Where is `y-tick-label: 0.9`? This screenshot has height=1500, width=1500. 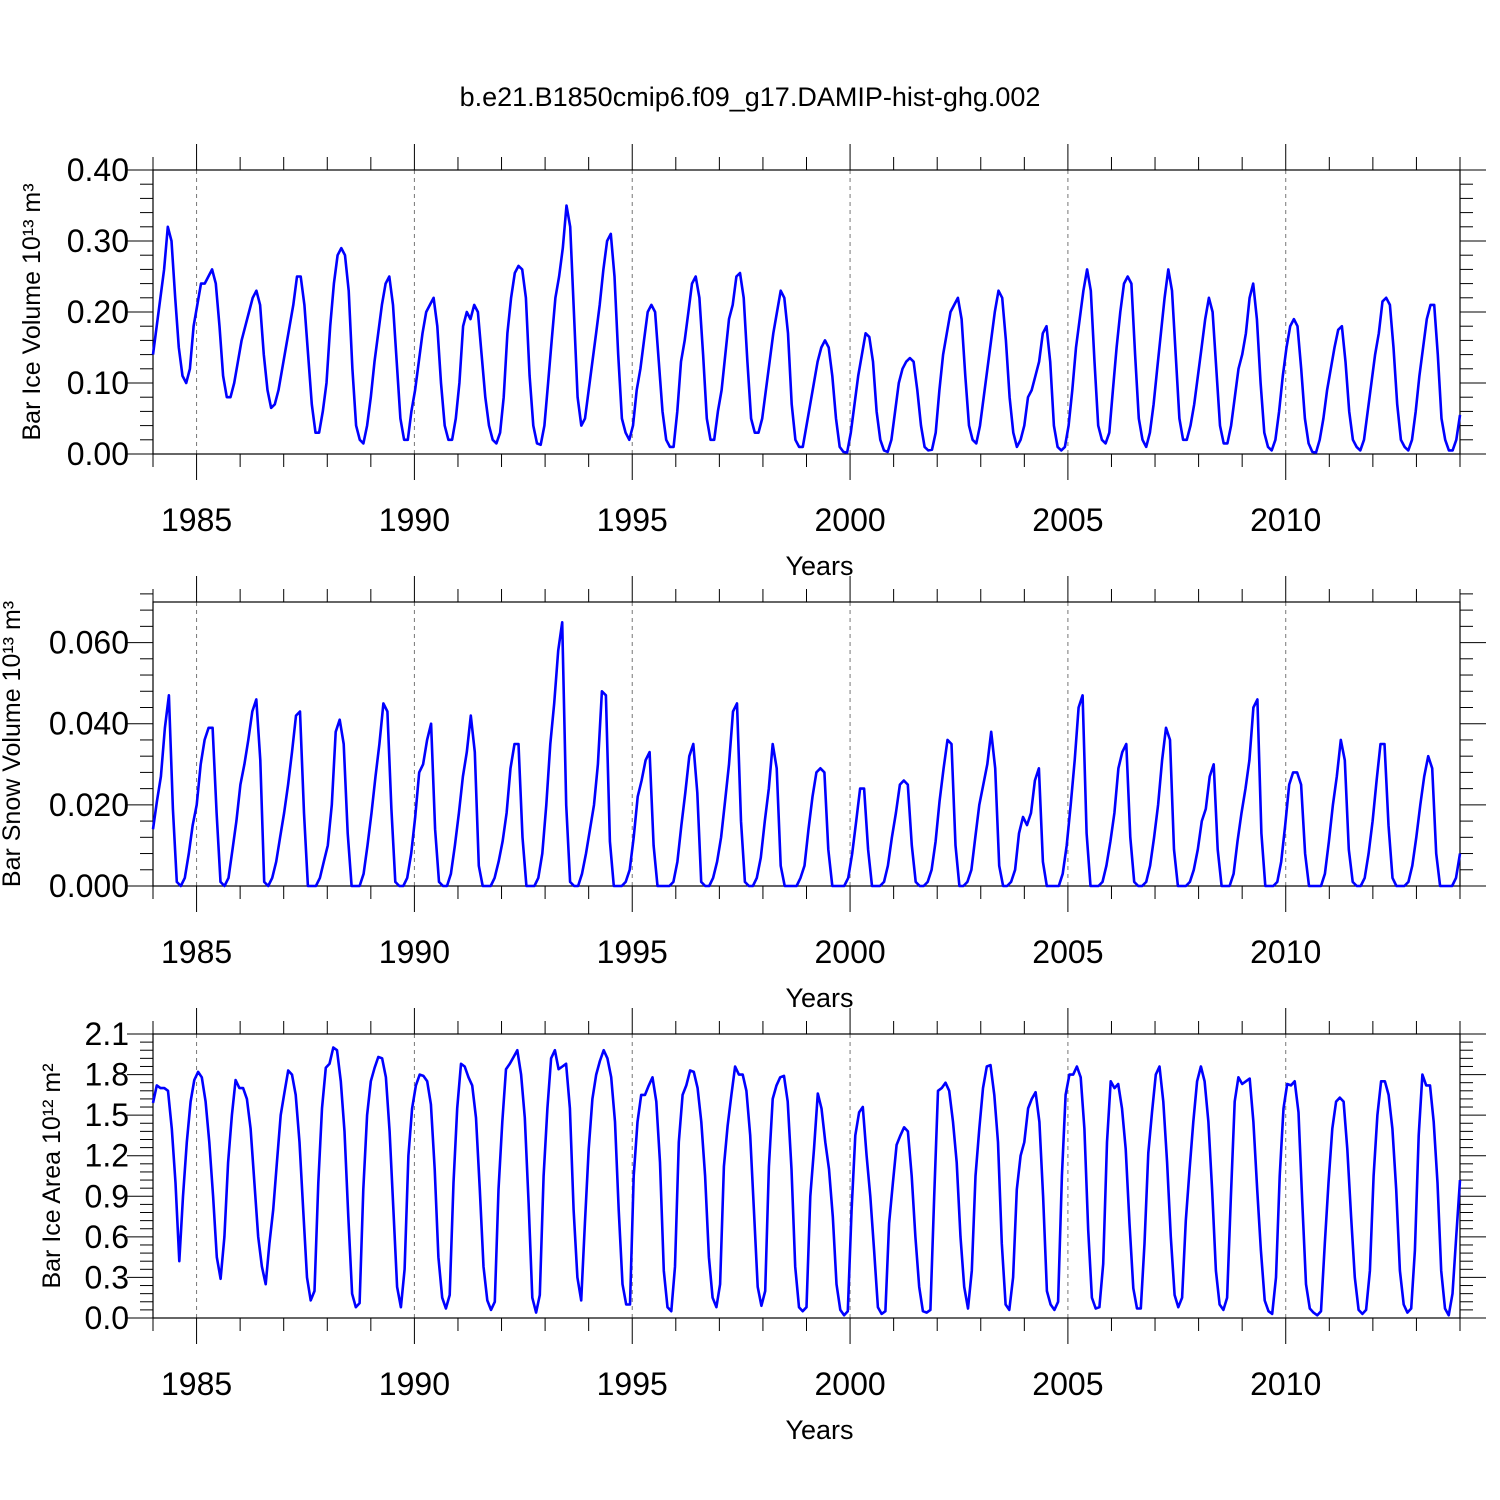
y-tick-label: 0.9 is located at coordinates (107, 1196).